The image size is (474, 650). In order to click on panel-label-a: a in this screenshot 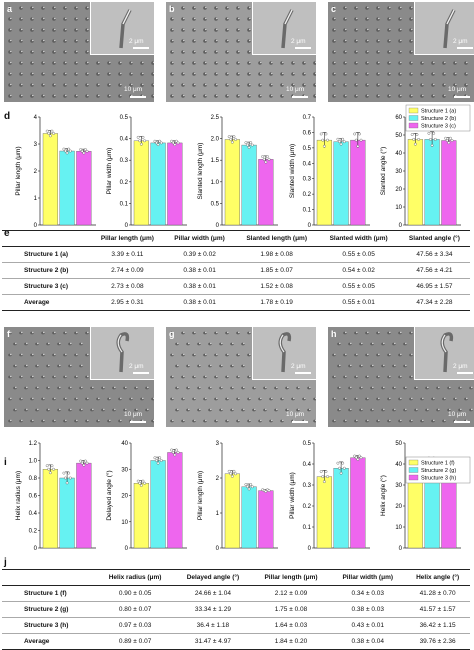, I will do `click(10, 9)`.